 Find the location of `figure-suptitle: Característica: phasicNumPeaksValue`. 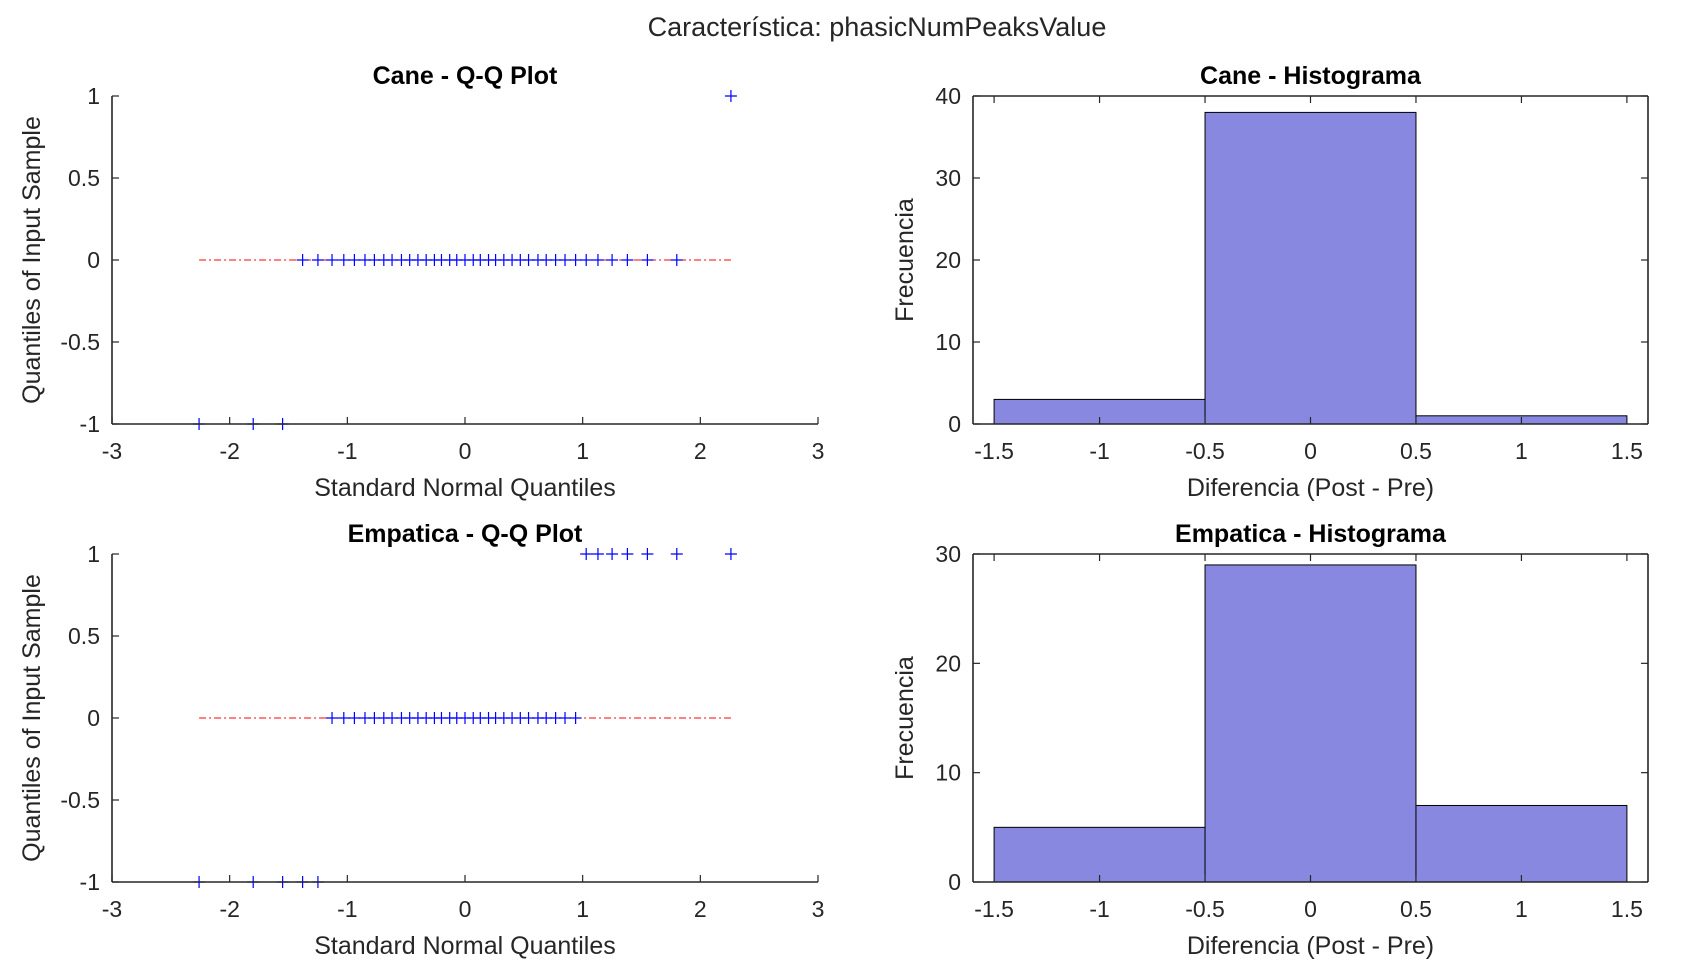

figure-suptitle: Característica: phasicNumPeaksValue is located at coordinates (877, 27).